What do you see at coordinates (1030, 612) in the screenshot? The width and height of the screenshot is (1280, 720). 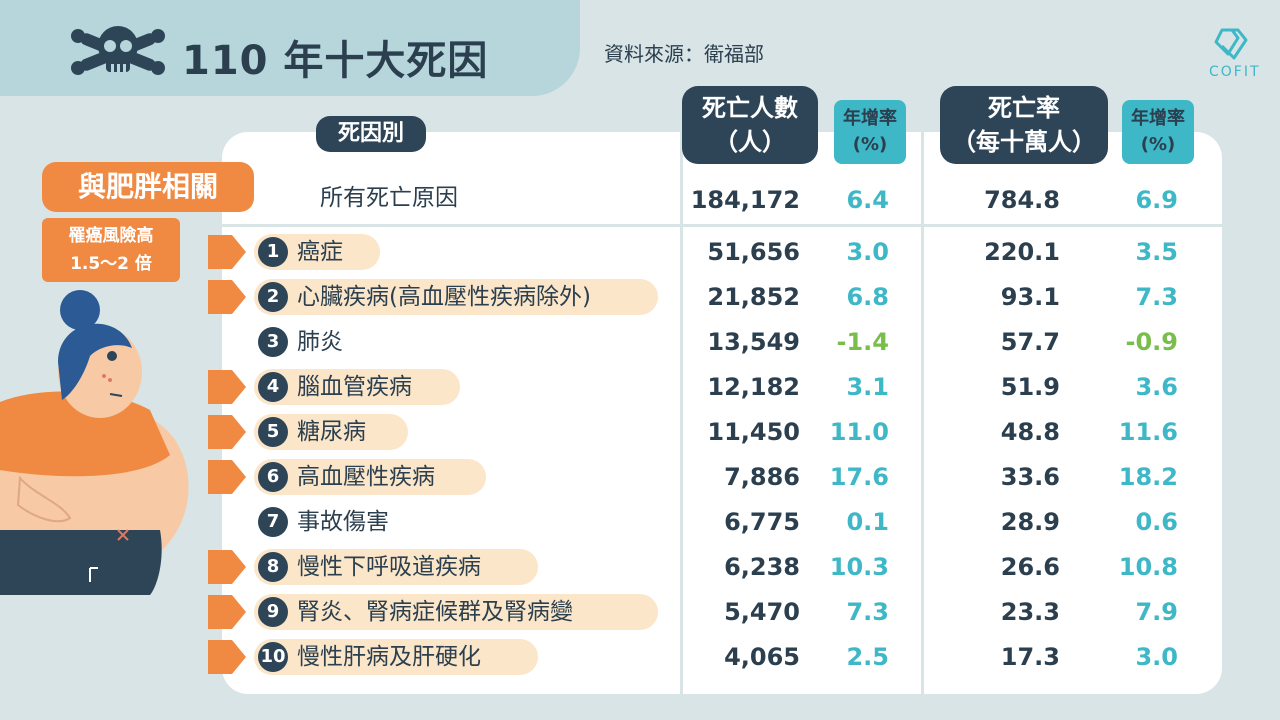 I see `rate-value: 23.3` at bounding box center [1030, 612].